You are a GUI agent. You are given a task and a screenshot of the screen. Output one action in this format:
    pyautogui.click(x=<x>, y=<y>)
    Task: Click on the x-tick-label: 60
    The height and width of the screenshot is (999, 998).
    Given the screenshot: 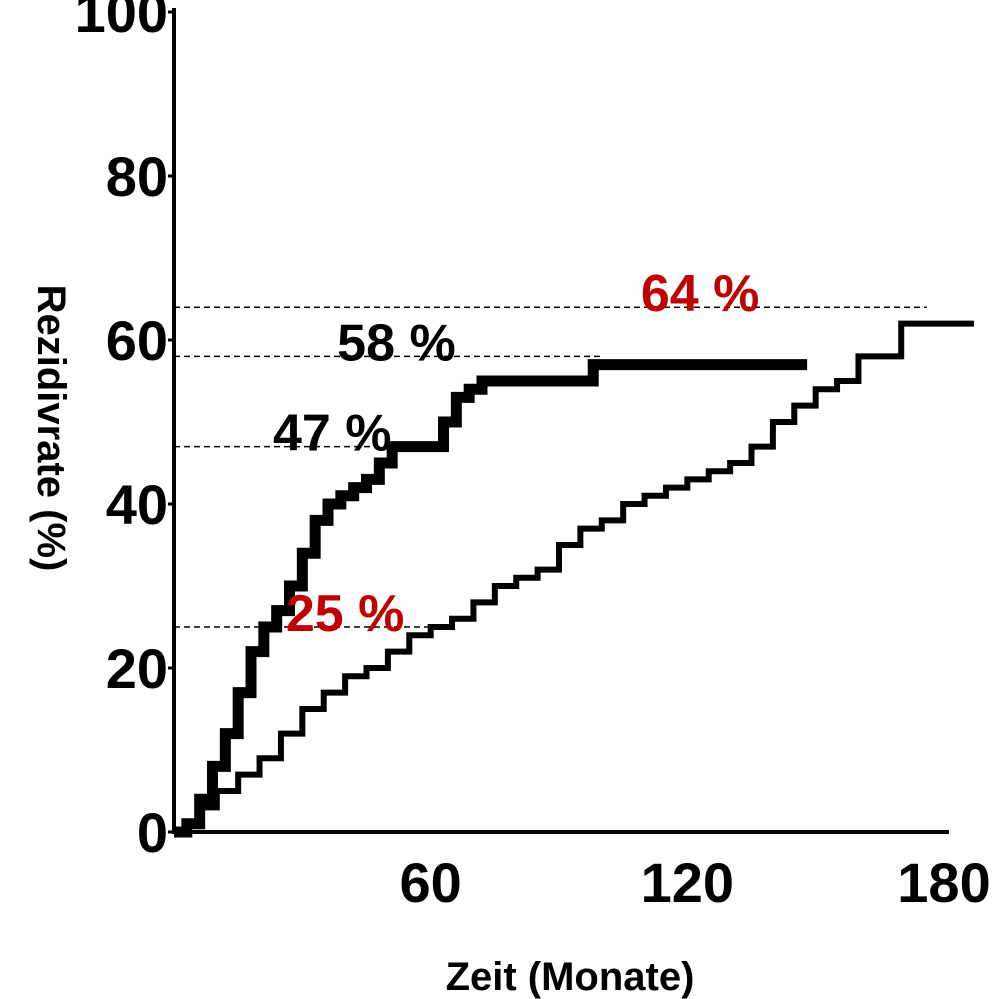 What is the action you would take?
    pyautogui.click(x=431, y=882)
    